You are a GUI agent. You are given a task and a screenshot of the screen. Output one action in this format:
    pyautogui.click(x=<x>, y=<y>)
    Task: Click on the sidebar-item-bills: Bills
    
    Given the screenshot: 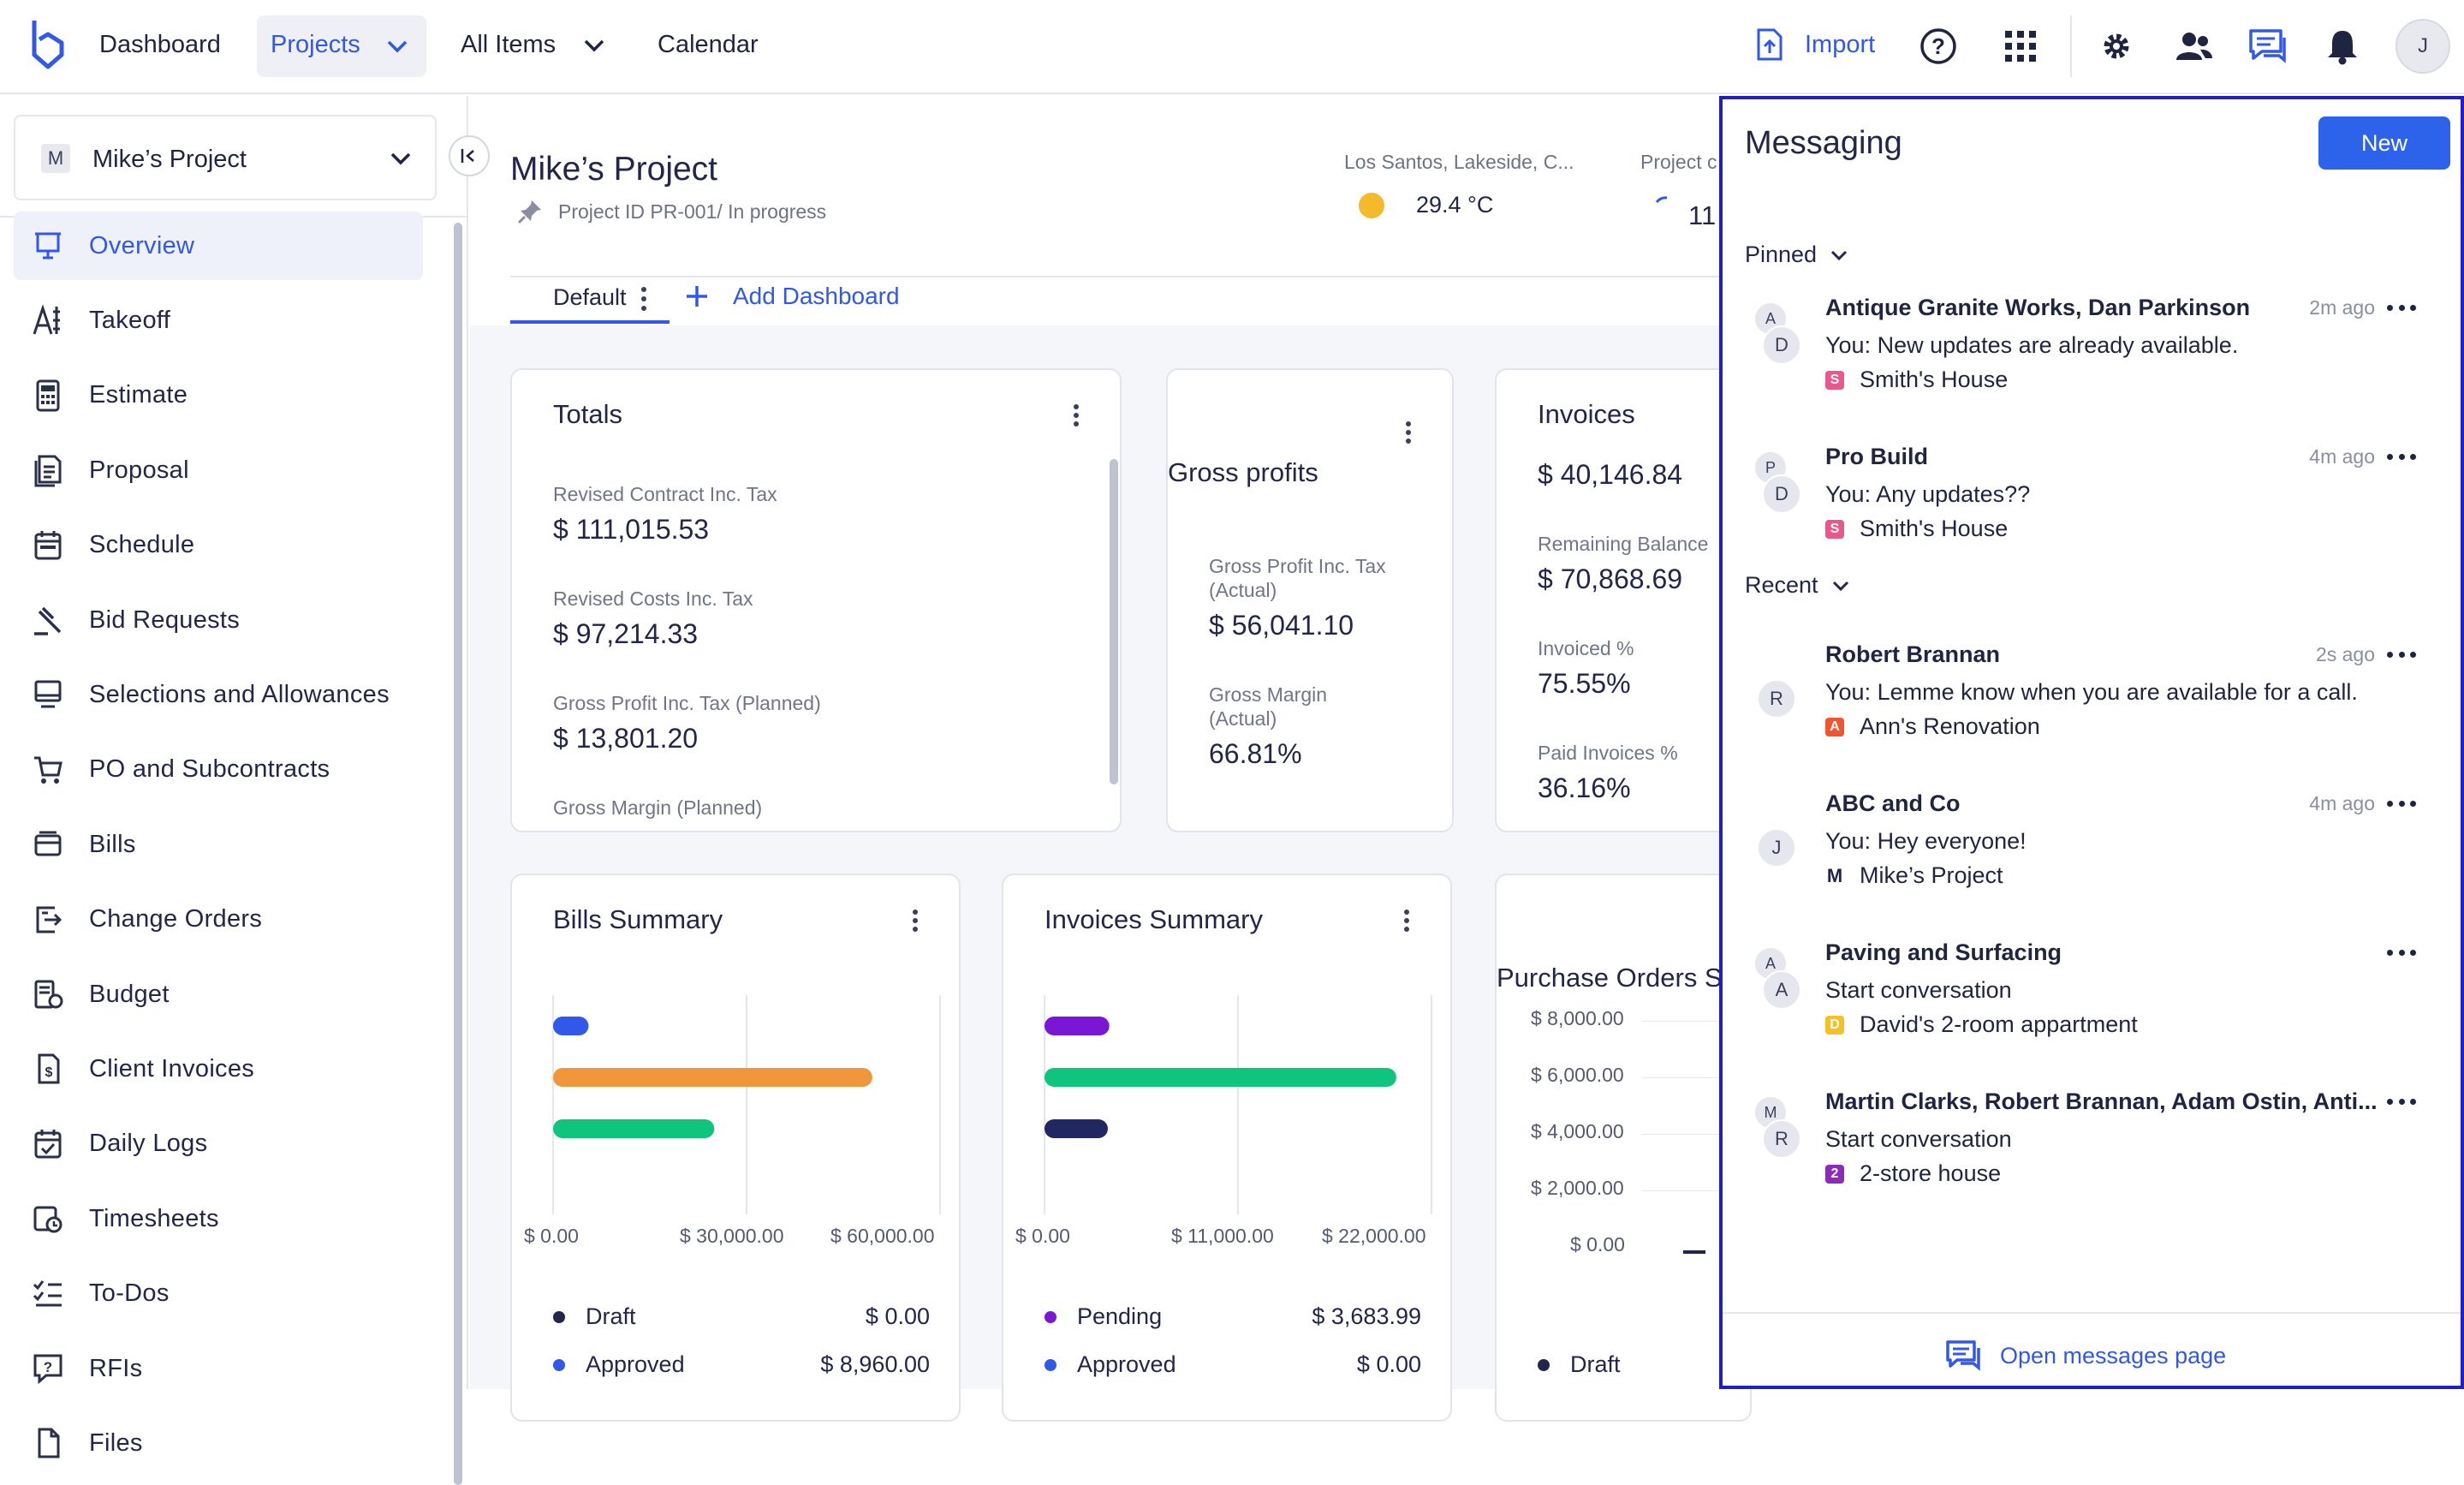 What is the action you would take?
    pyautogui.click(x=219, y=844)
    